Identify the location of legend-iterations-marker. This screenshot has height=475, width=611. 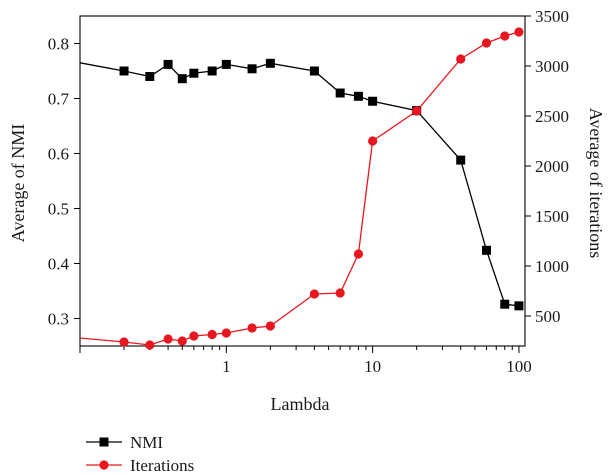
(104, 465).